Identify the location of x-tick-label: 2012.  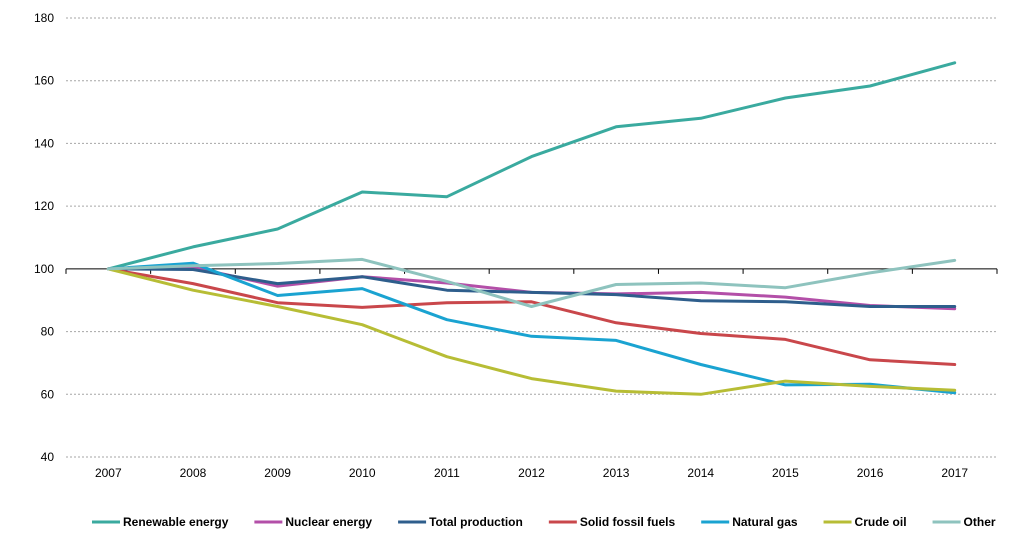
(531, 473).